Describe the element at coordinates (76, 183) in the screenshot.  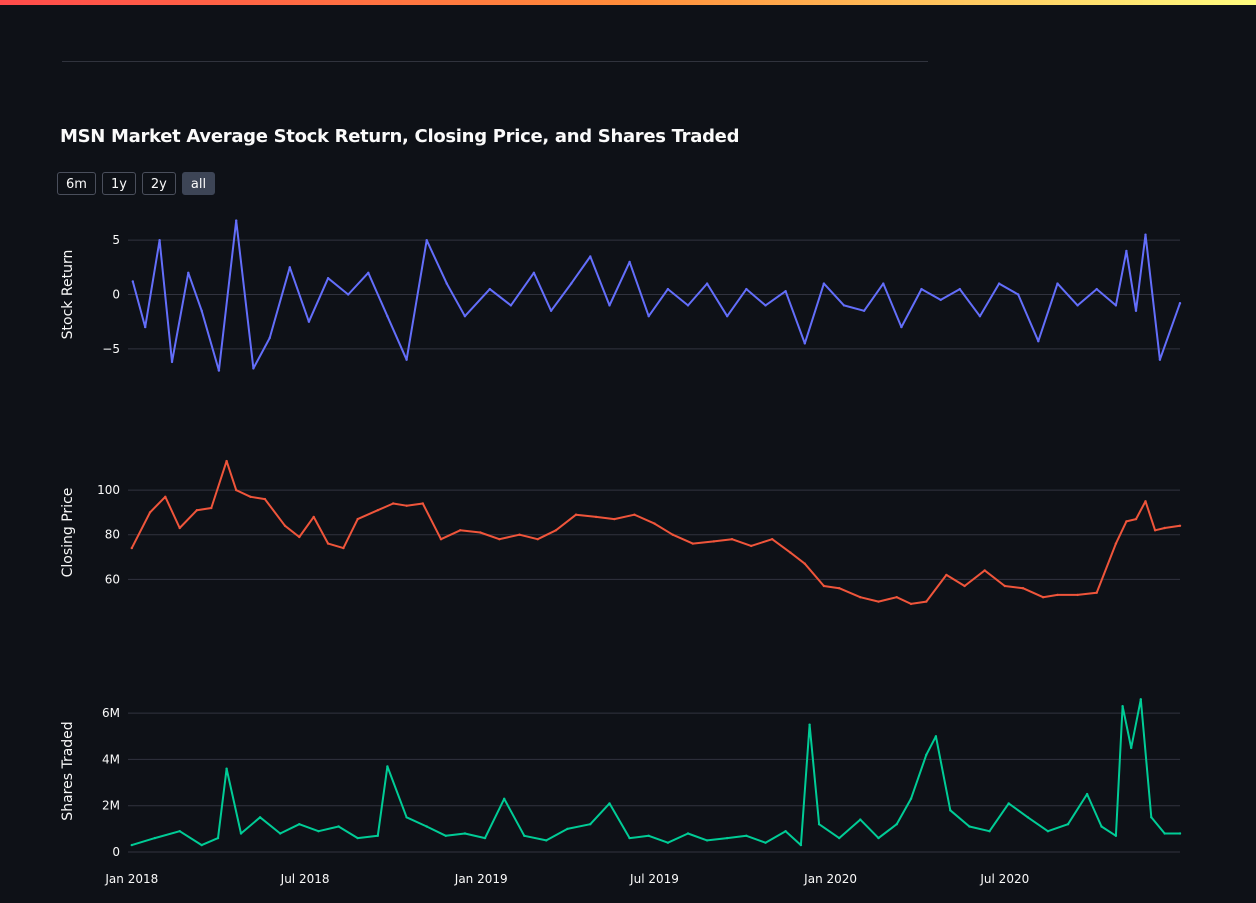
I see `range-button-6m: 6m` at that location.